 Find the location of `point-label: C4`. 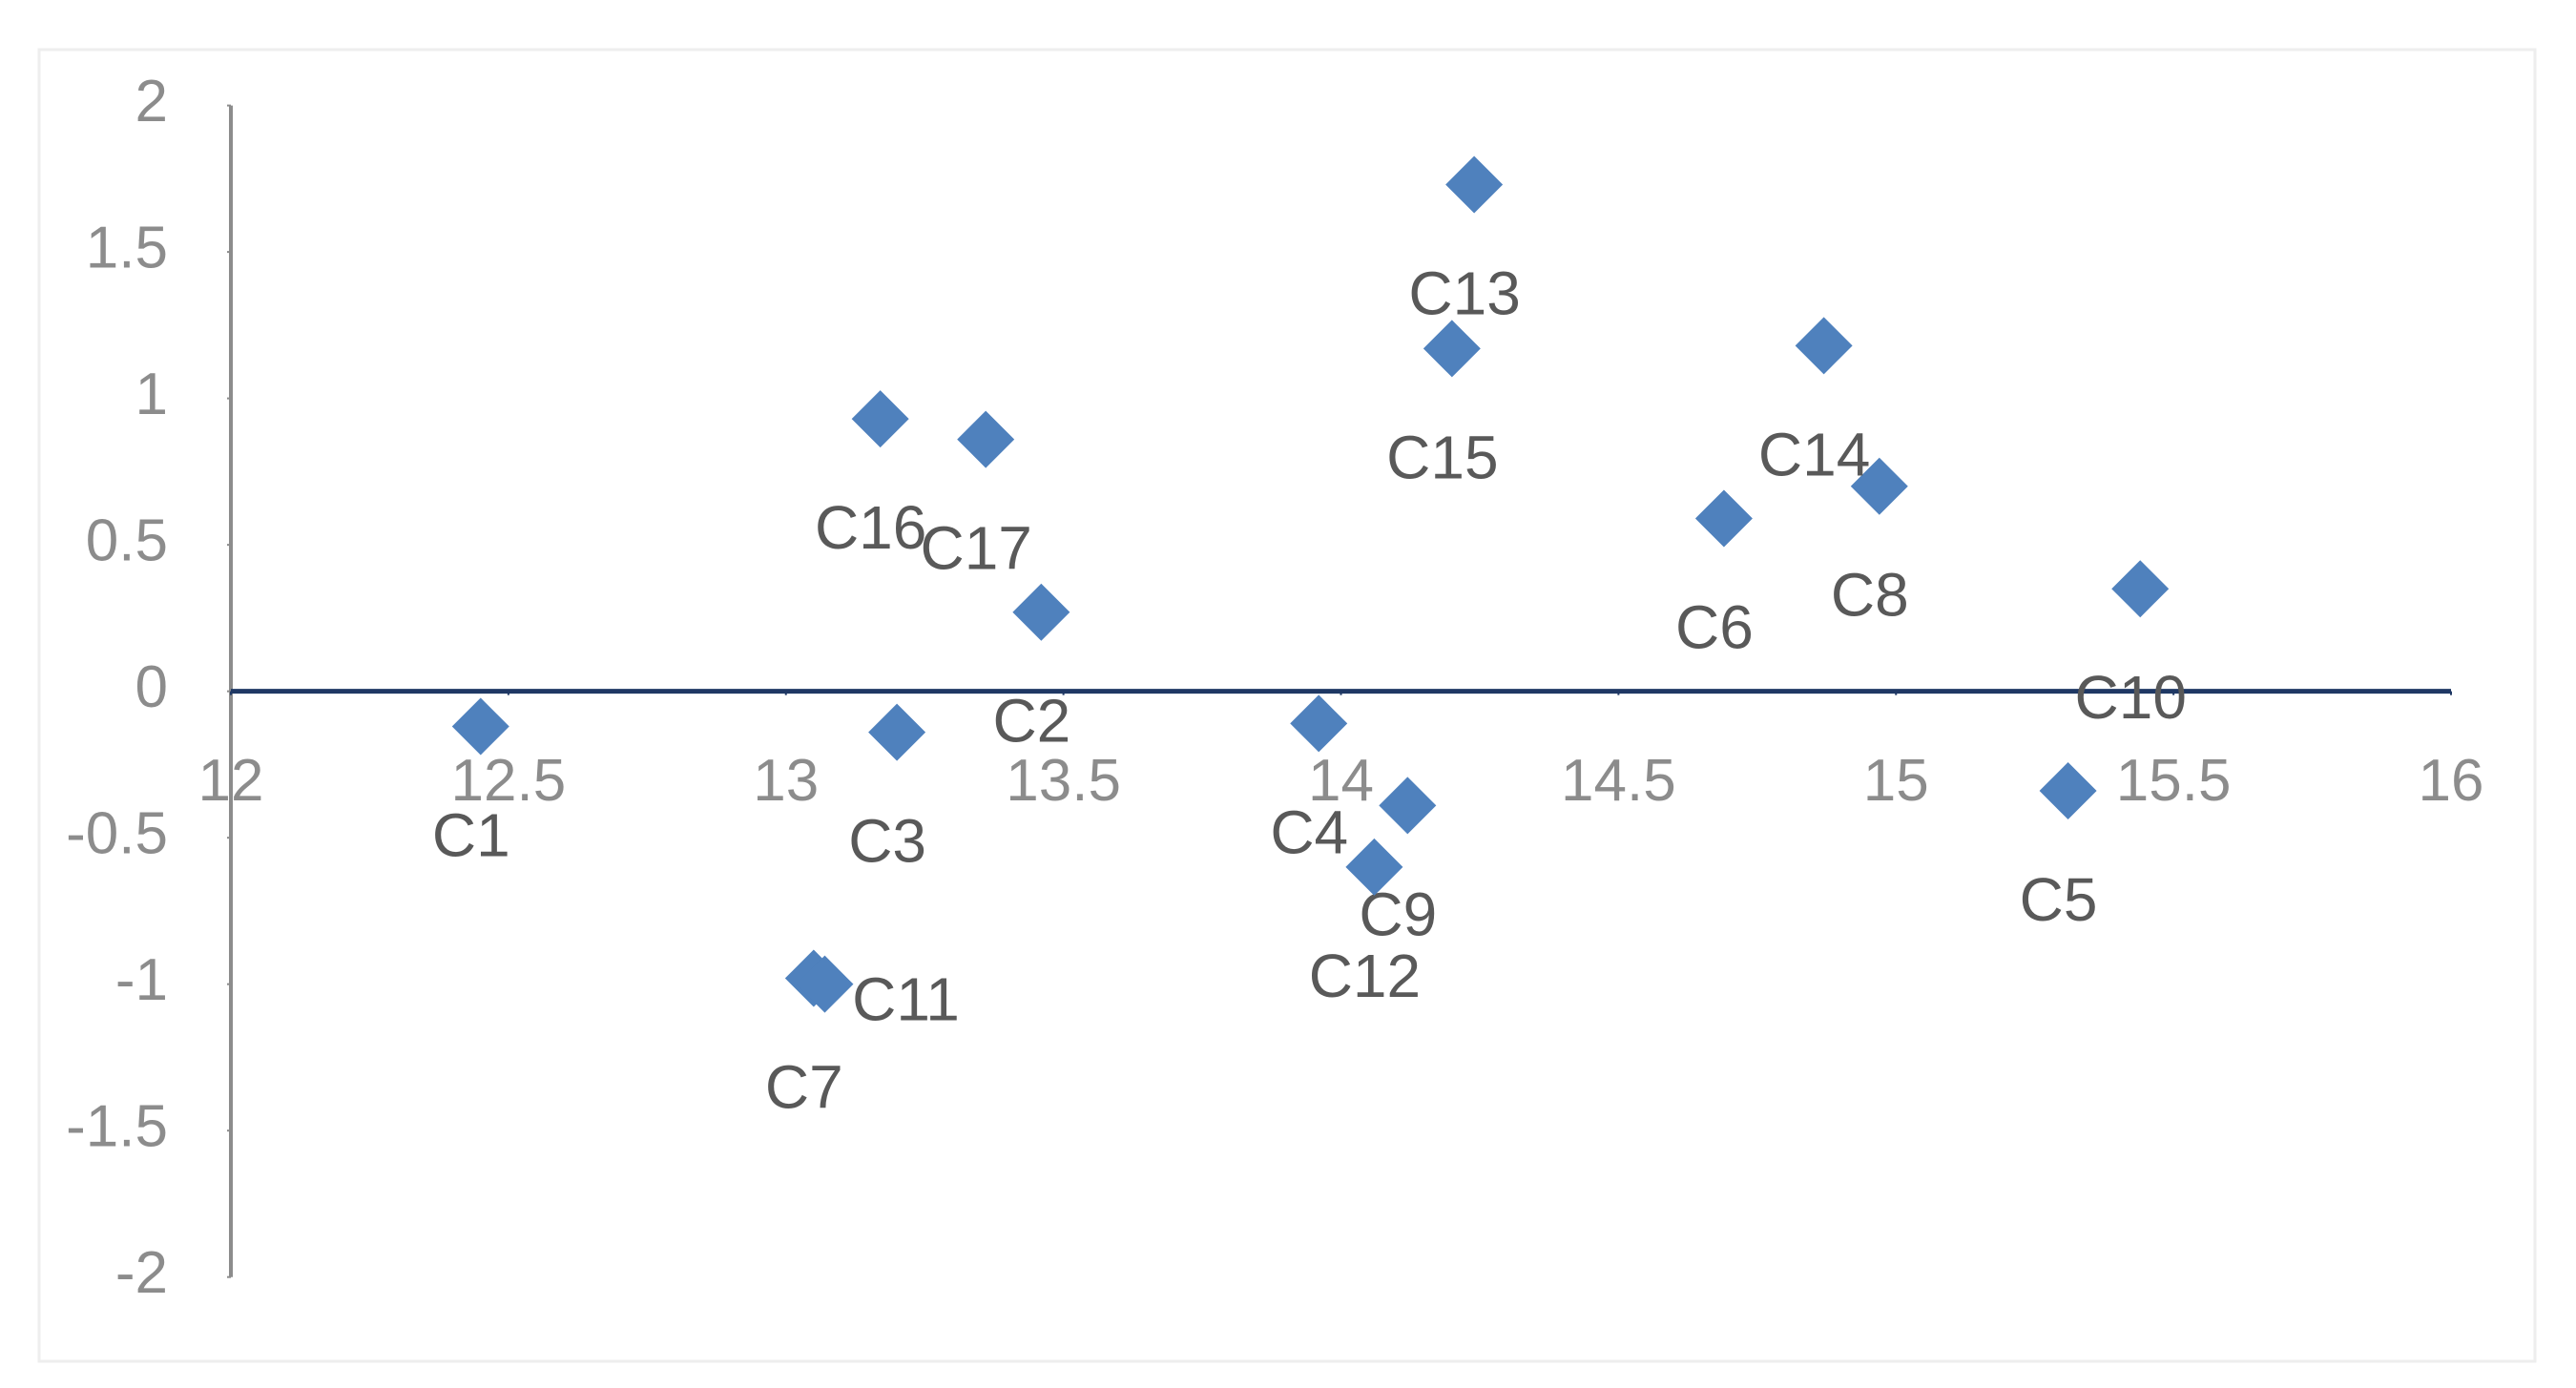

point-label: C4 is located at coordinates (1309, 832).